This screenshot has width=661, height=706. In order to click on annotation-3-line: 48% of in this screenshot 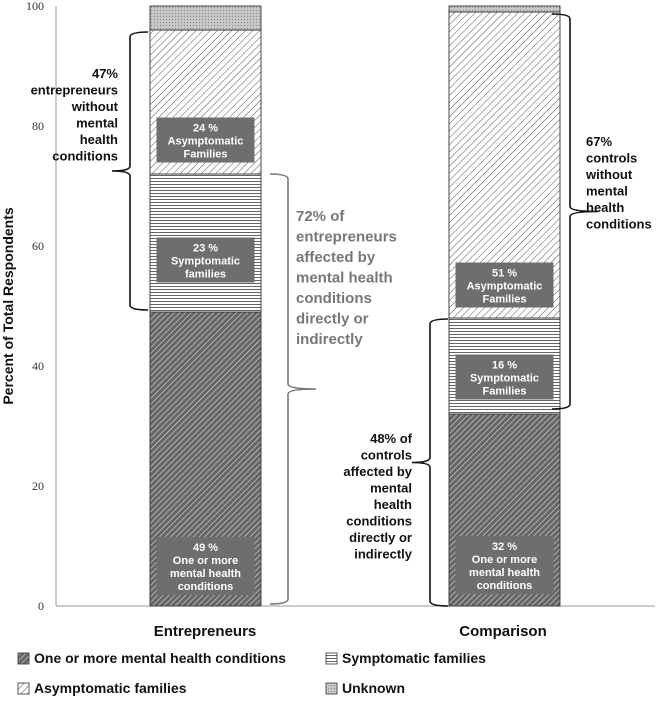, I will do `click(391, 438)`.